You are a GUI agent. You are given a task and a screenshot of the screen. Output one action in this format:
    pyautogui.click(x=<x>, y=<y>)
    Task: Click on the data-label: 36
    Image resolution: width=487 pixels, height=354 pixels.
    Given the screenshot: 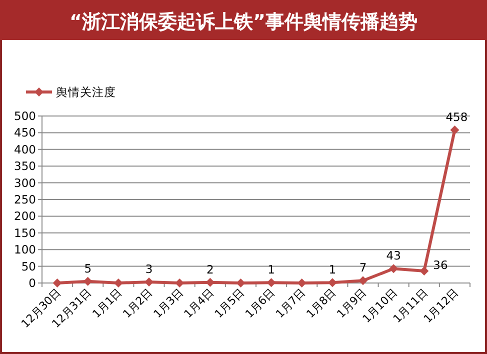 What is the action you would take?
    pyautogui.click(x=440, y=265)
    